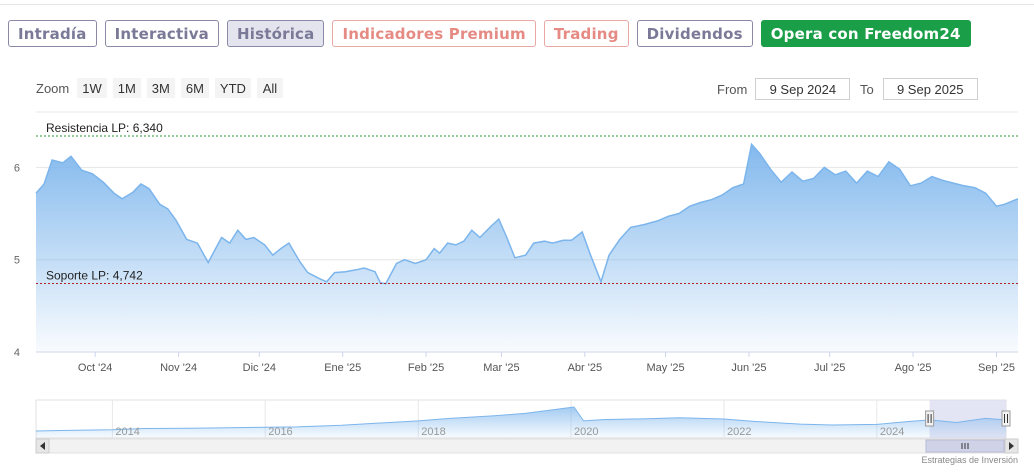 This screenshot has height=476, width=1034. What do you see at coordinates (194, 88) in the screenshot?
I see `zoom-6m-button: 6M` at bounding box center [194, 88].